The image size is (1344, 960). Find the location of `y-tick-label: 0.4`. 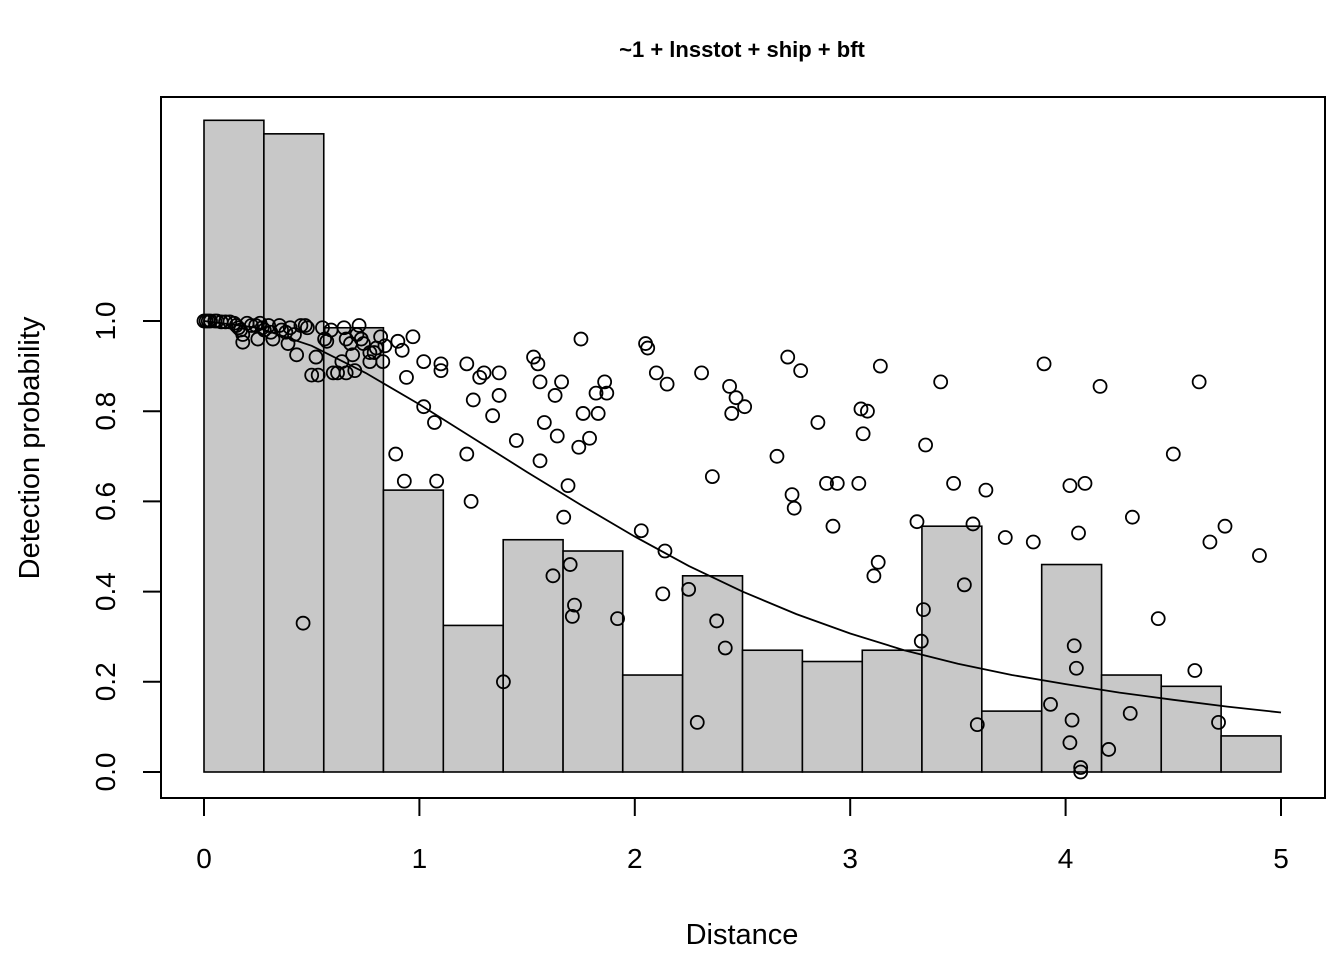

y-tick-label: 0.4 is located at coordinates (105, 591).